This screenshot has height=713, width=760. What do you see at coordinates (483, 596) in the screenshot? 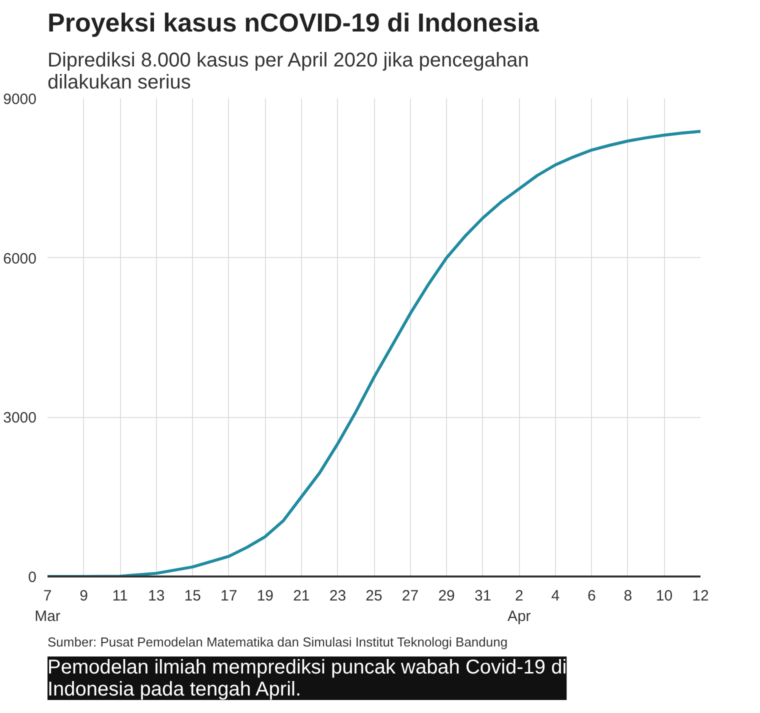
I see `x-tick-label: 31` at bounding box center [483, 596].